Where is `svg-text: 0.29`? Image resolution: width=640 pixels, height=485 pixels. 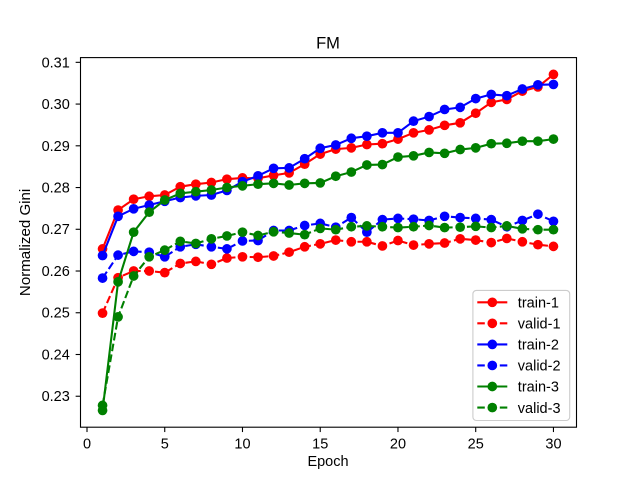 svg-text: 0.29 is located at coordinates (56, 147).